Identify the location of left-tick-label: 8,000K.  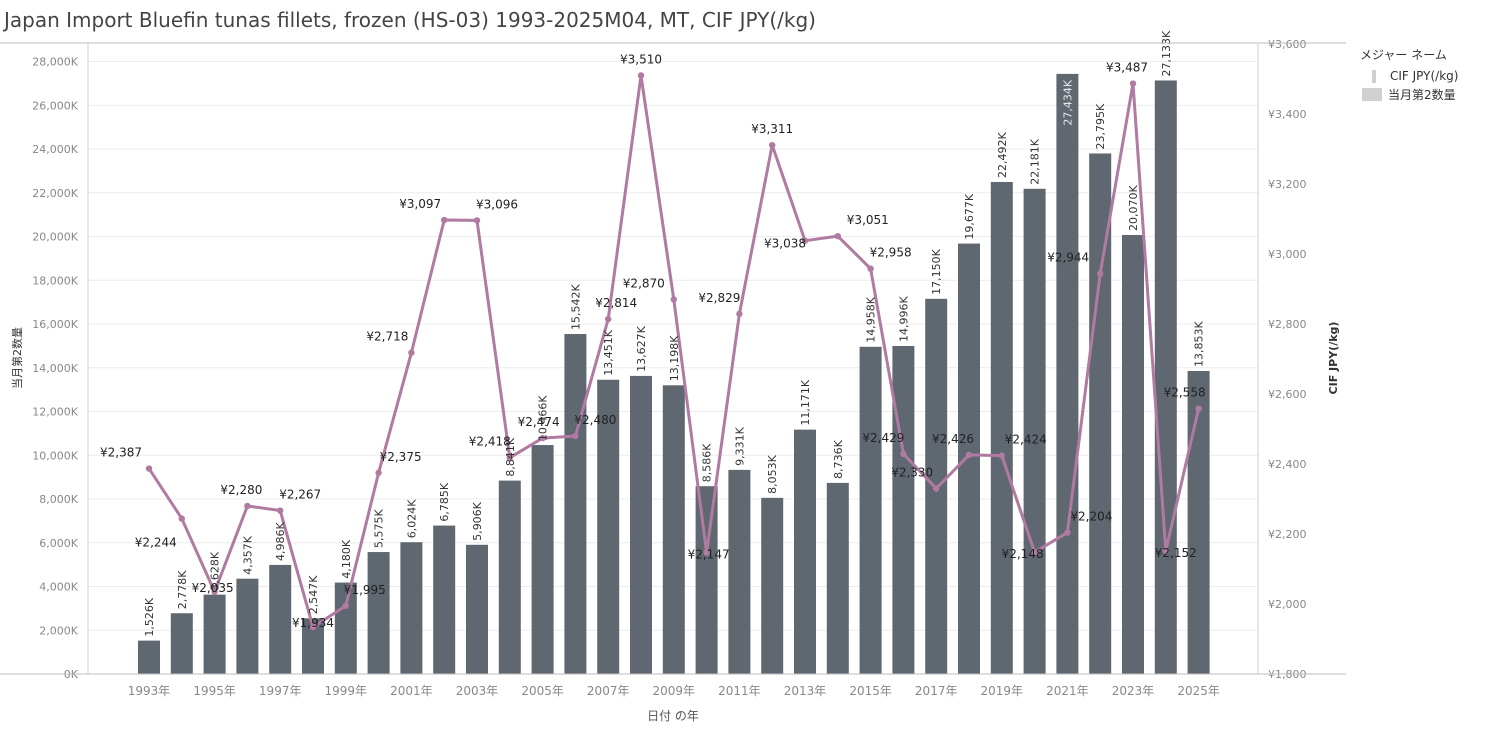
(58, 499).